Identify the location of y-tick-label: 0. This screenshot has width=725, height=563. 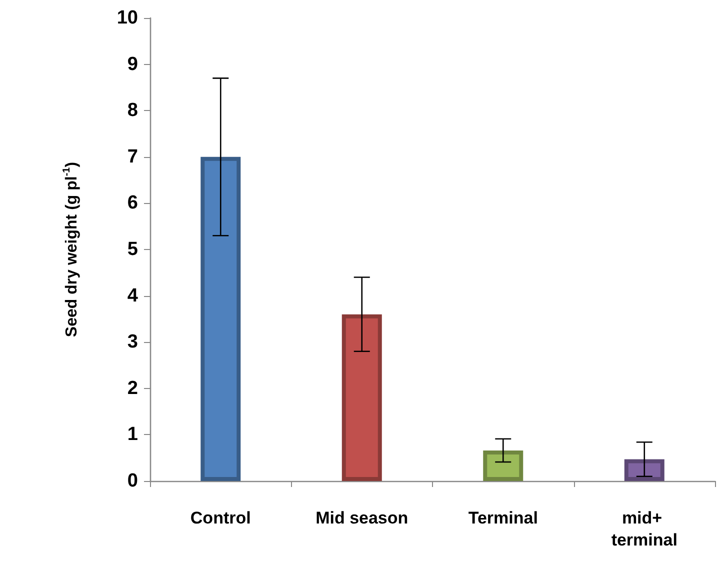
(132, 481).